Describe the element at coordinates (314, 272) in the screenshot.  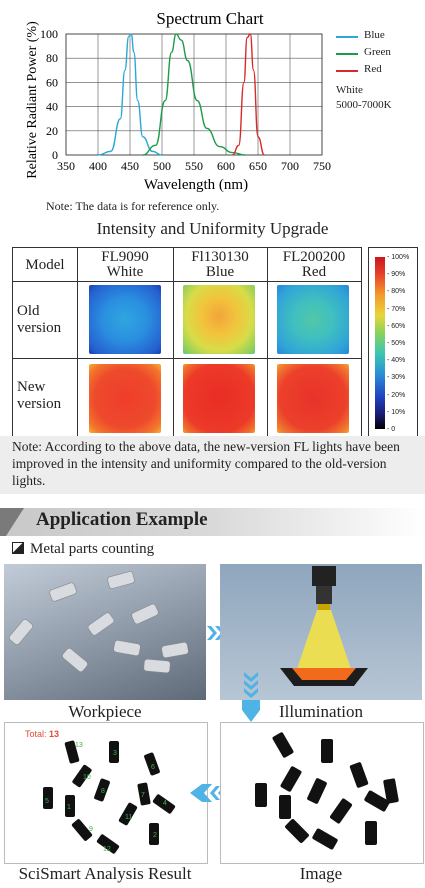
I see `col-header-color: Red` at that location.